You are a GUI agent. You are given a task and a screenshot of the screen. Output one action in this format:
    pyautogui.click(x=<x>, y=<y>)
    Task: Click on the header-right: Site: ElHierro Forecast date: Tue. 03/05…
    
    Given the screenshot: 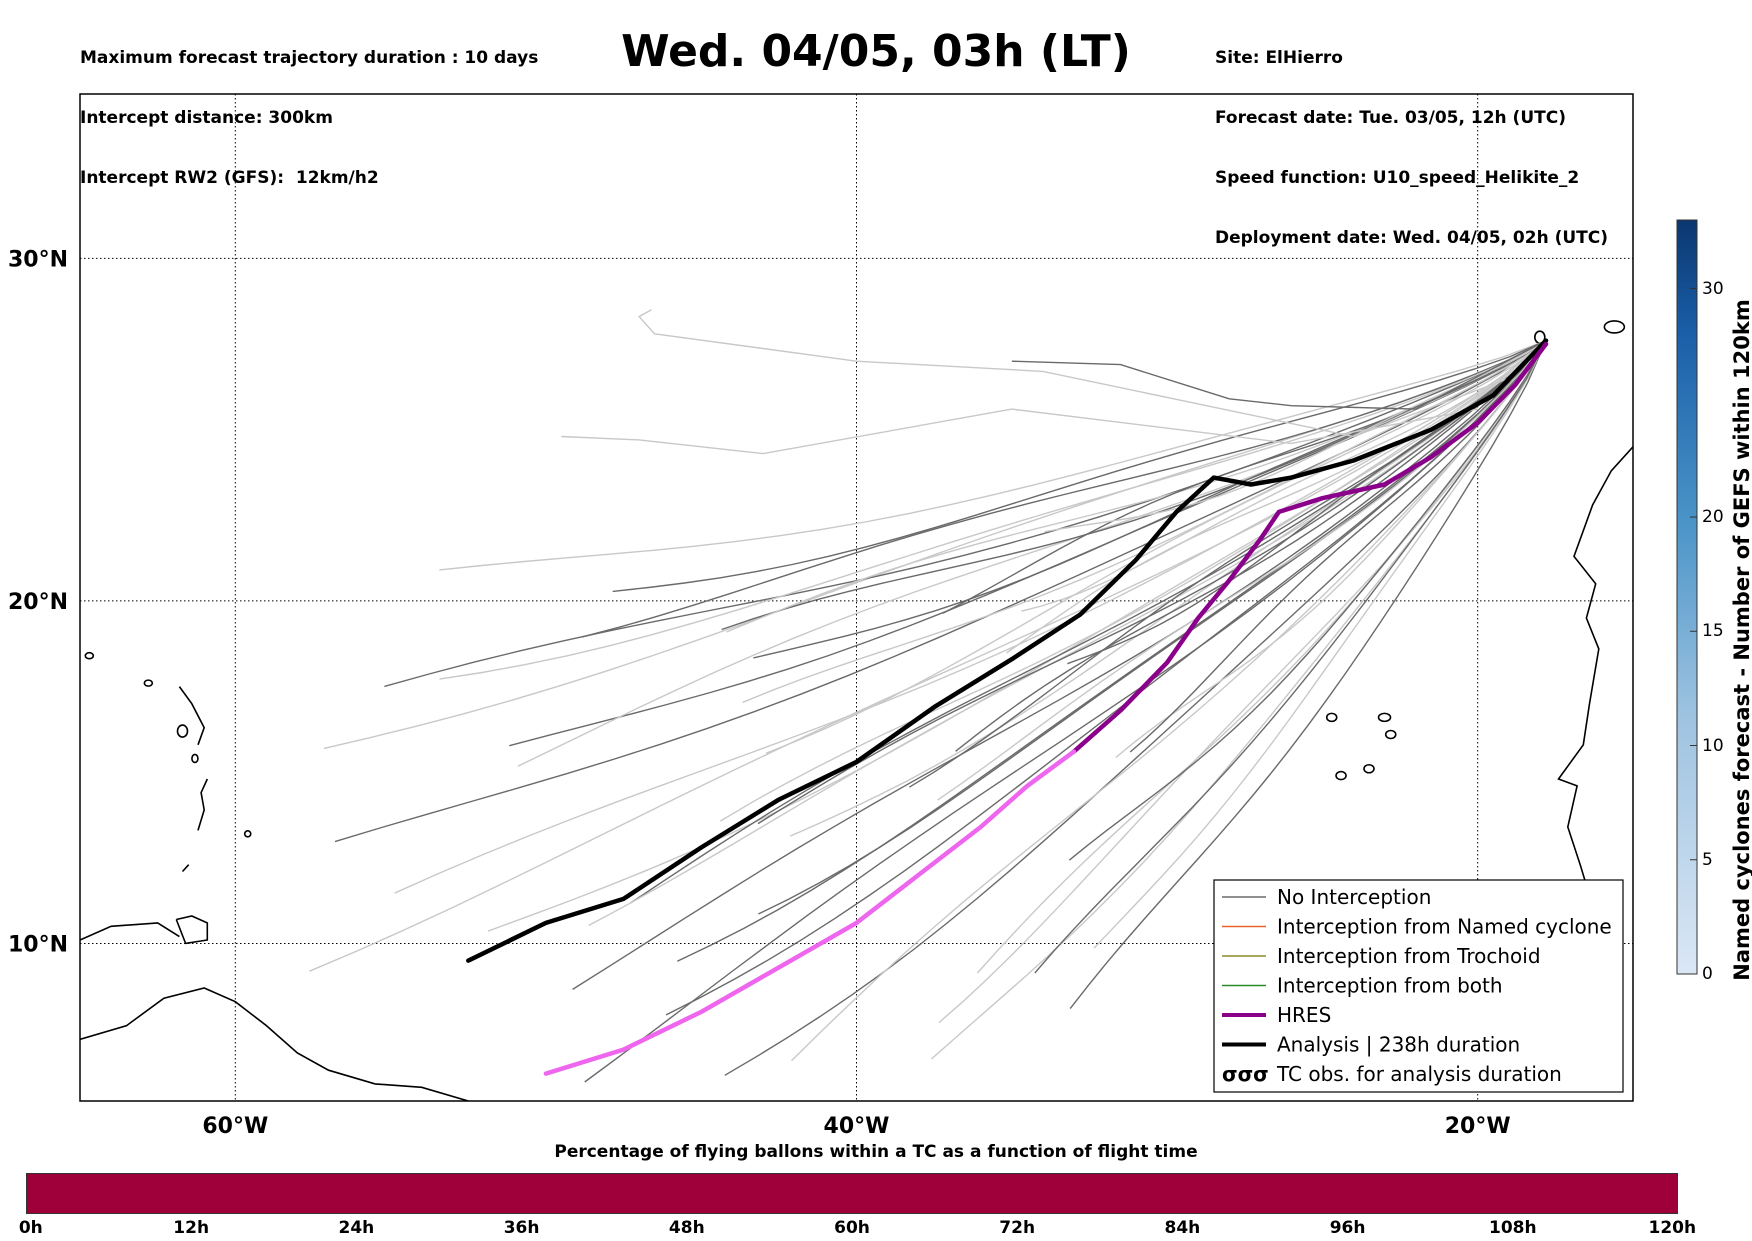 What is the action you would take?
    pyautogui.click(x=1411, y=138)
    